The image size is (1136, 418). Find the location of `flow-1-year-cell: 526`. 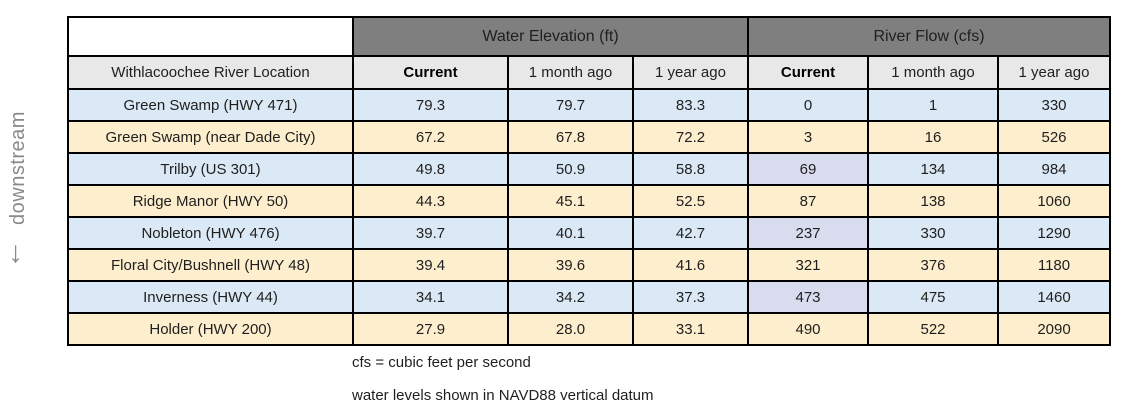

flow-1-year-cell: 526 is located at coordinates (1054, 137).